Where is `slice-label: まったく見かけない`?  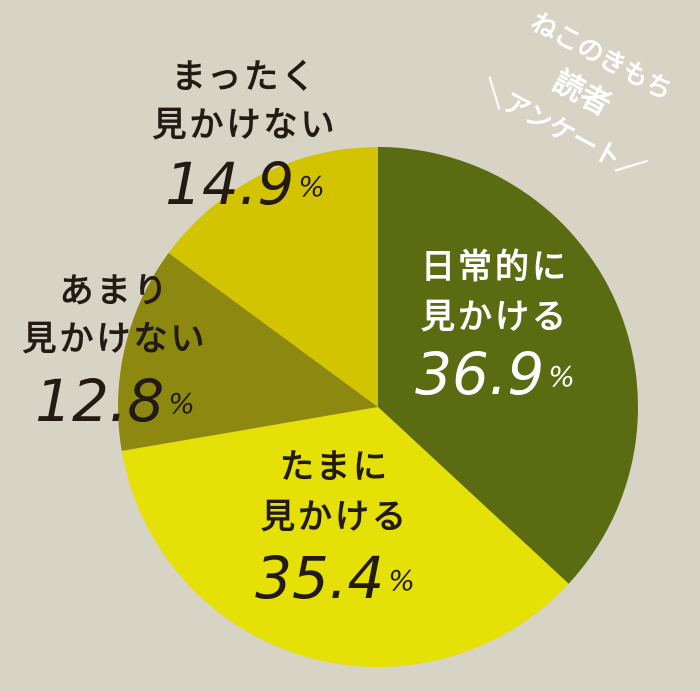 slice-label: まったく見かけない is located at coordinates (245, 101).